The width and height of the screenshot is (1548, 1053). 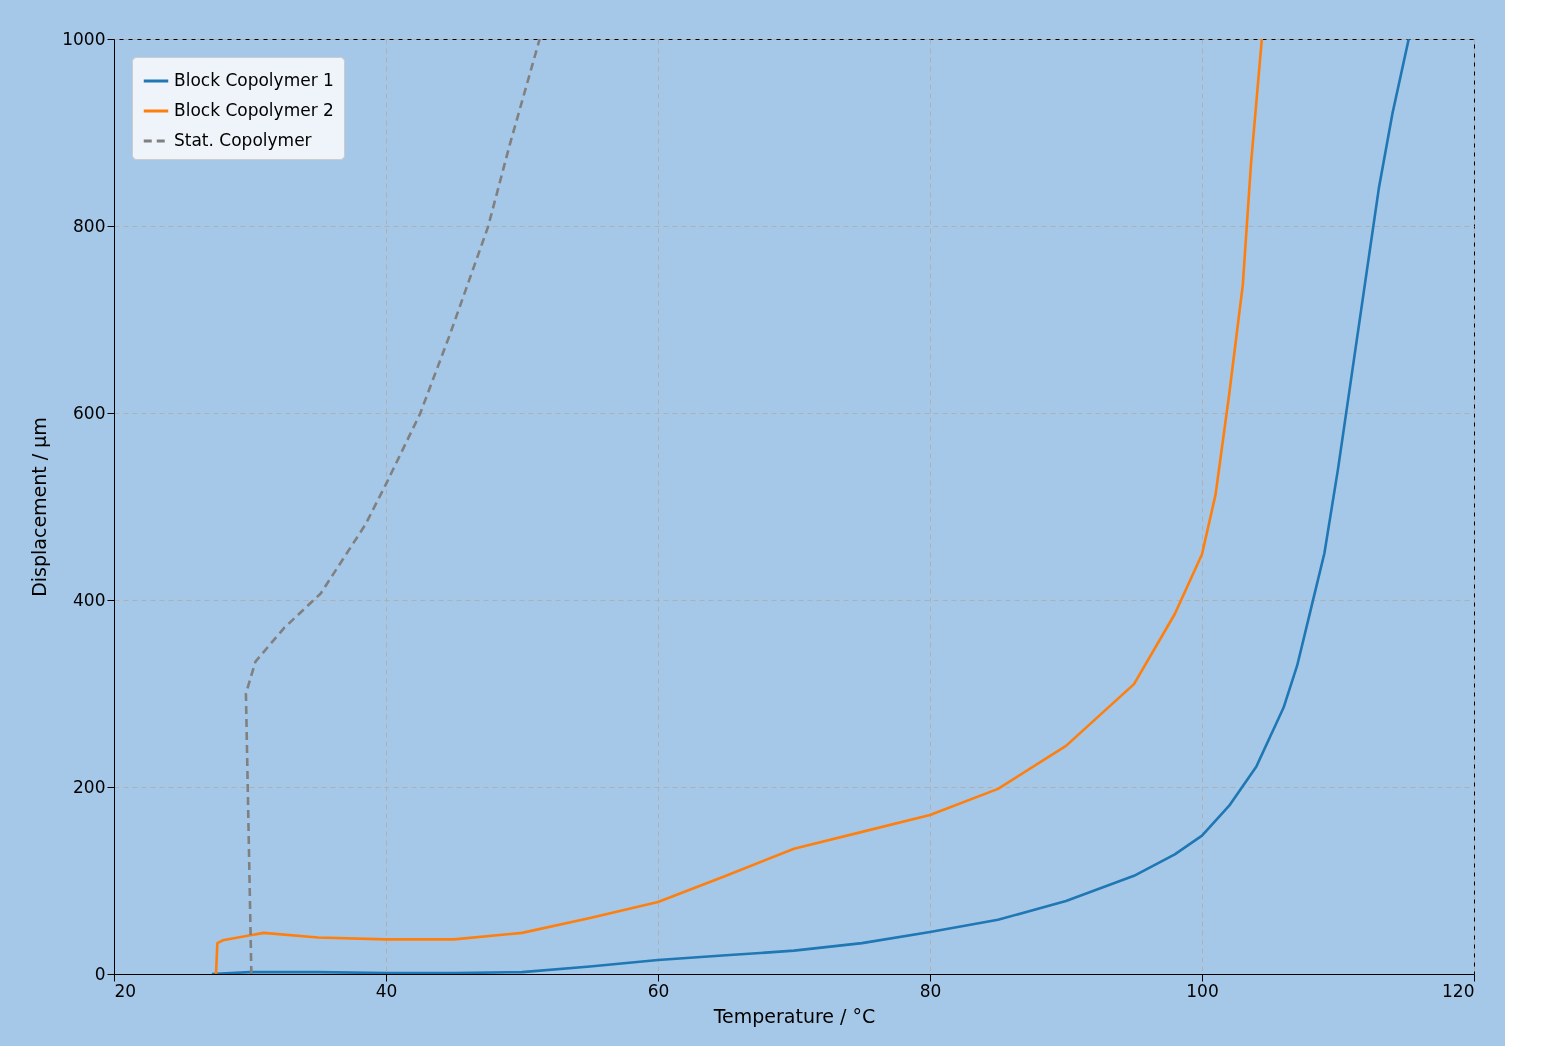 What do you see at coordinates (254, 110) in the screenshot?
I see `legend-label: Block Copolymer 2` at bounding box center [254, 110].